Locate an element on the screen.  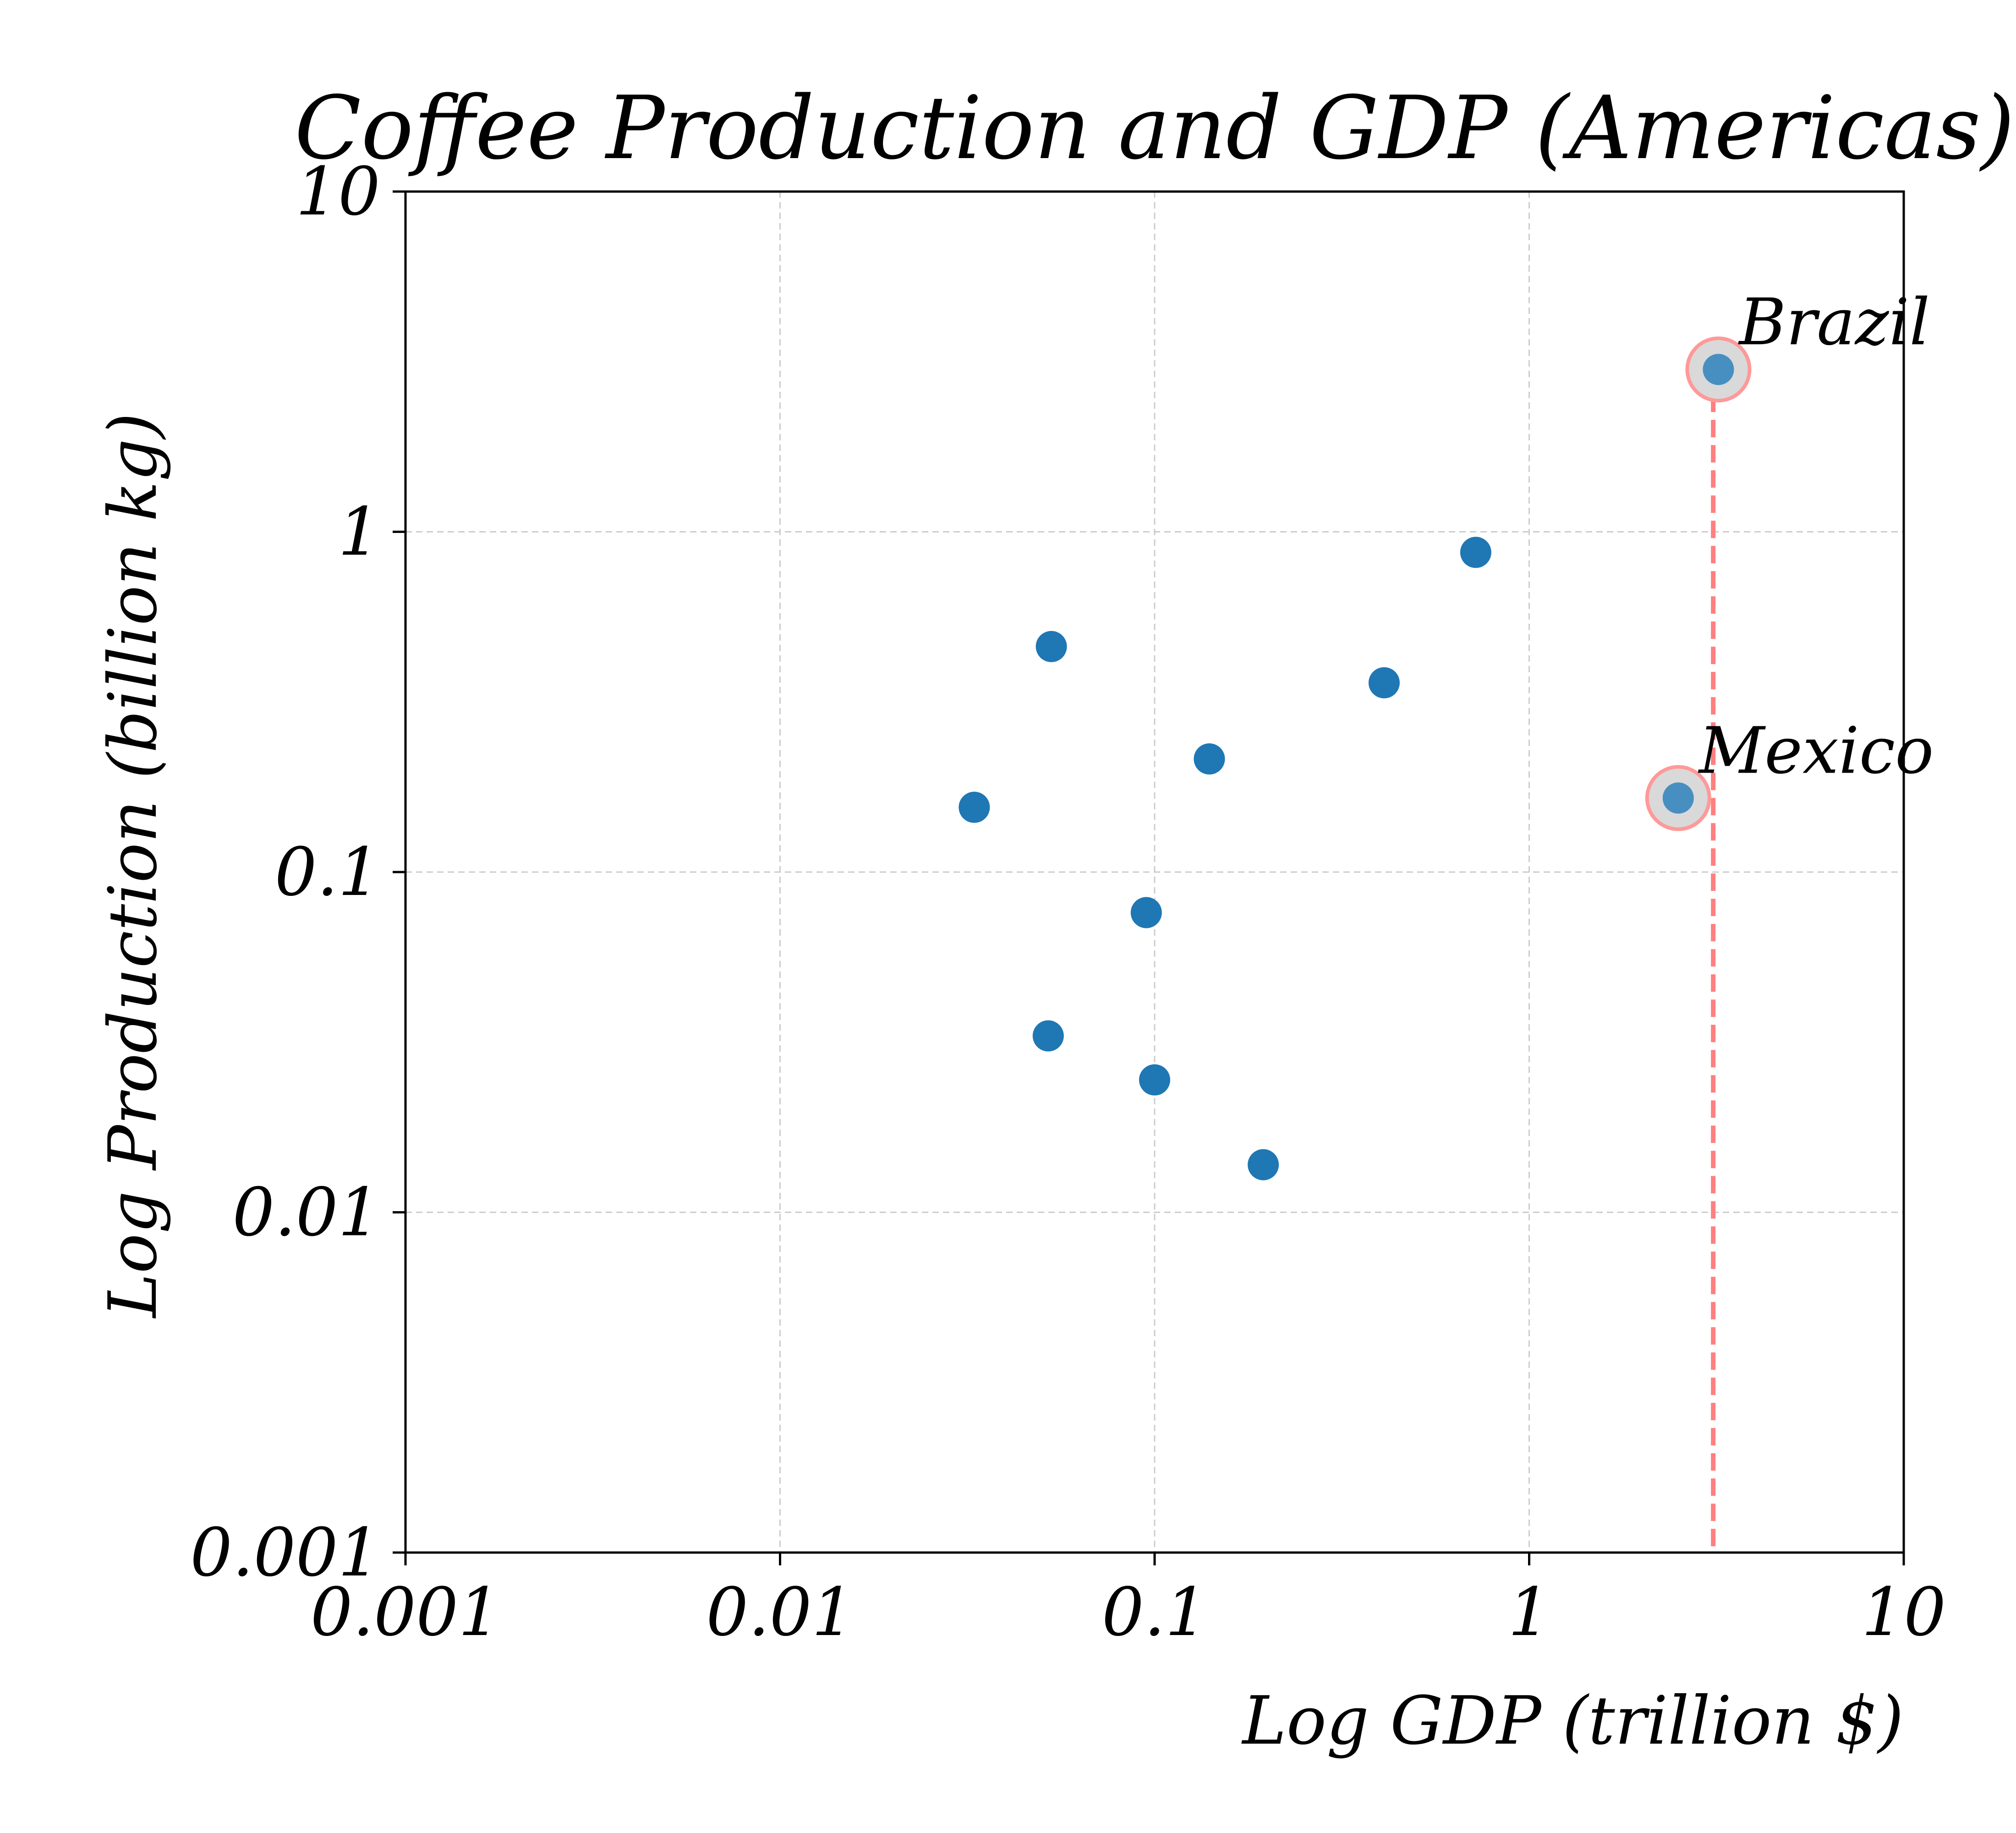
point-annotation: Brazil is located at coordinates (1833, 322).